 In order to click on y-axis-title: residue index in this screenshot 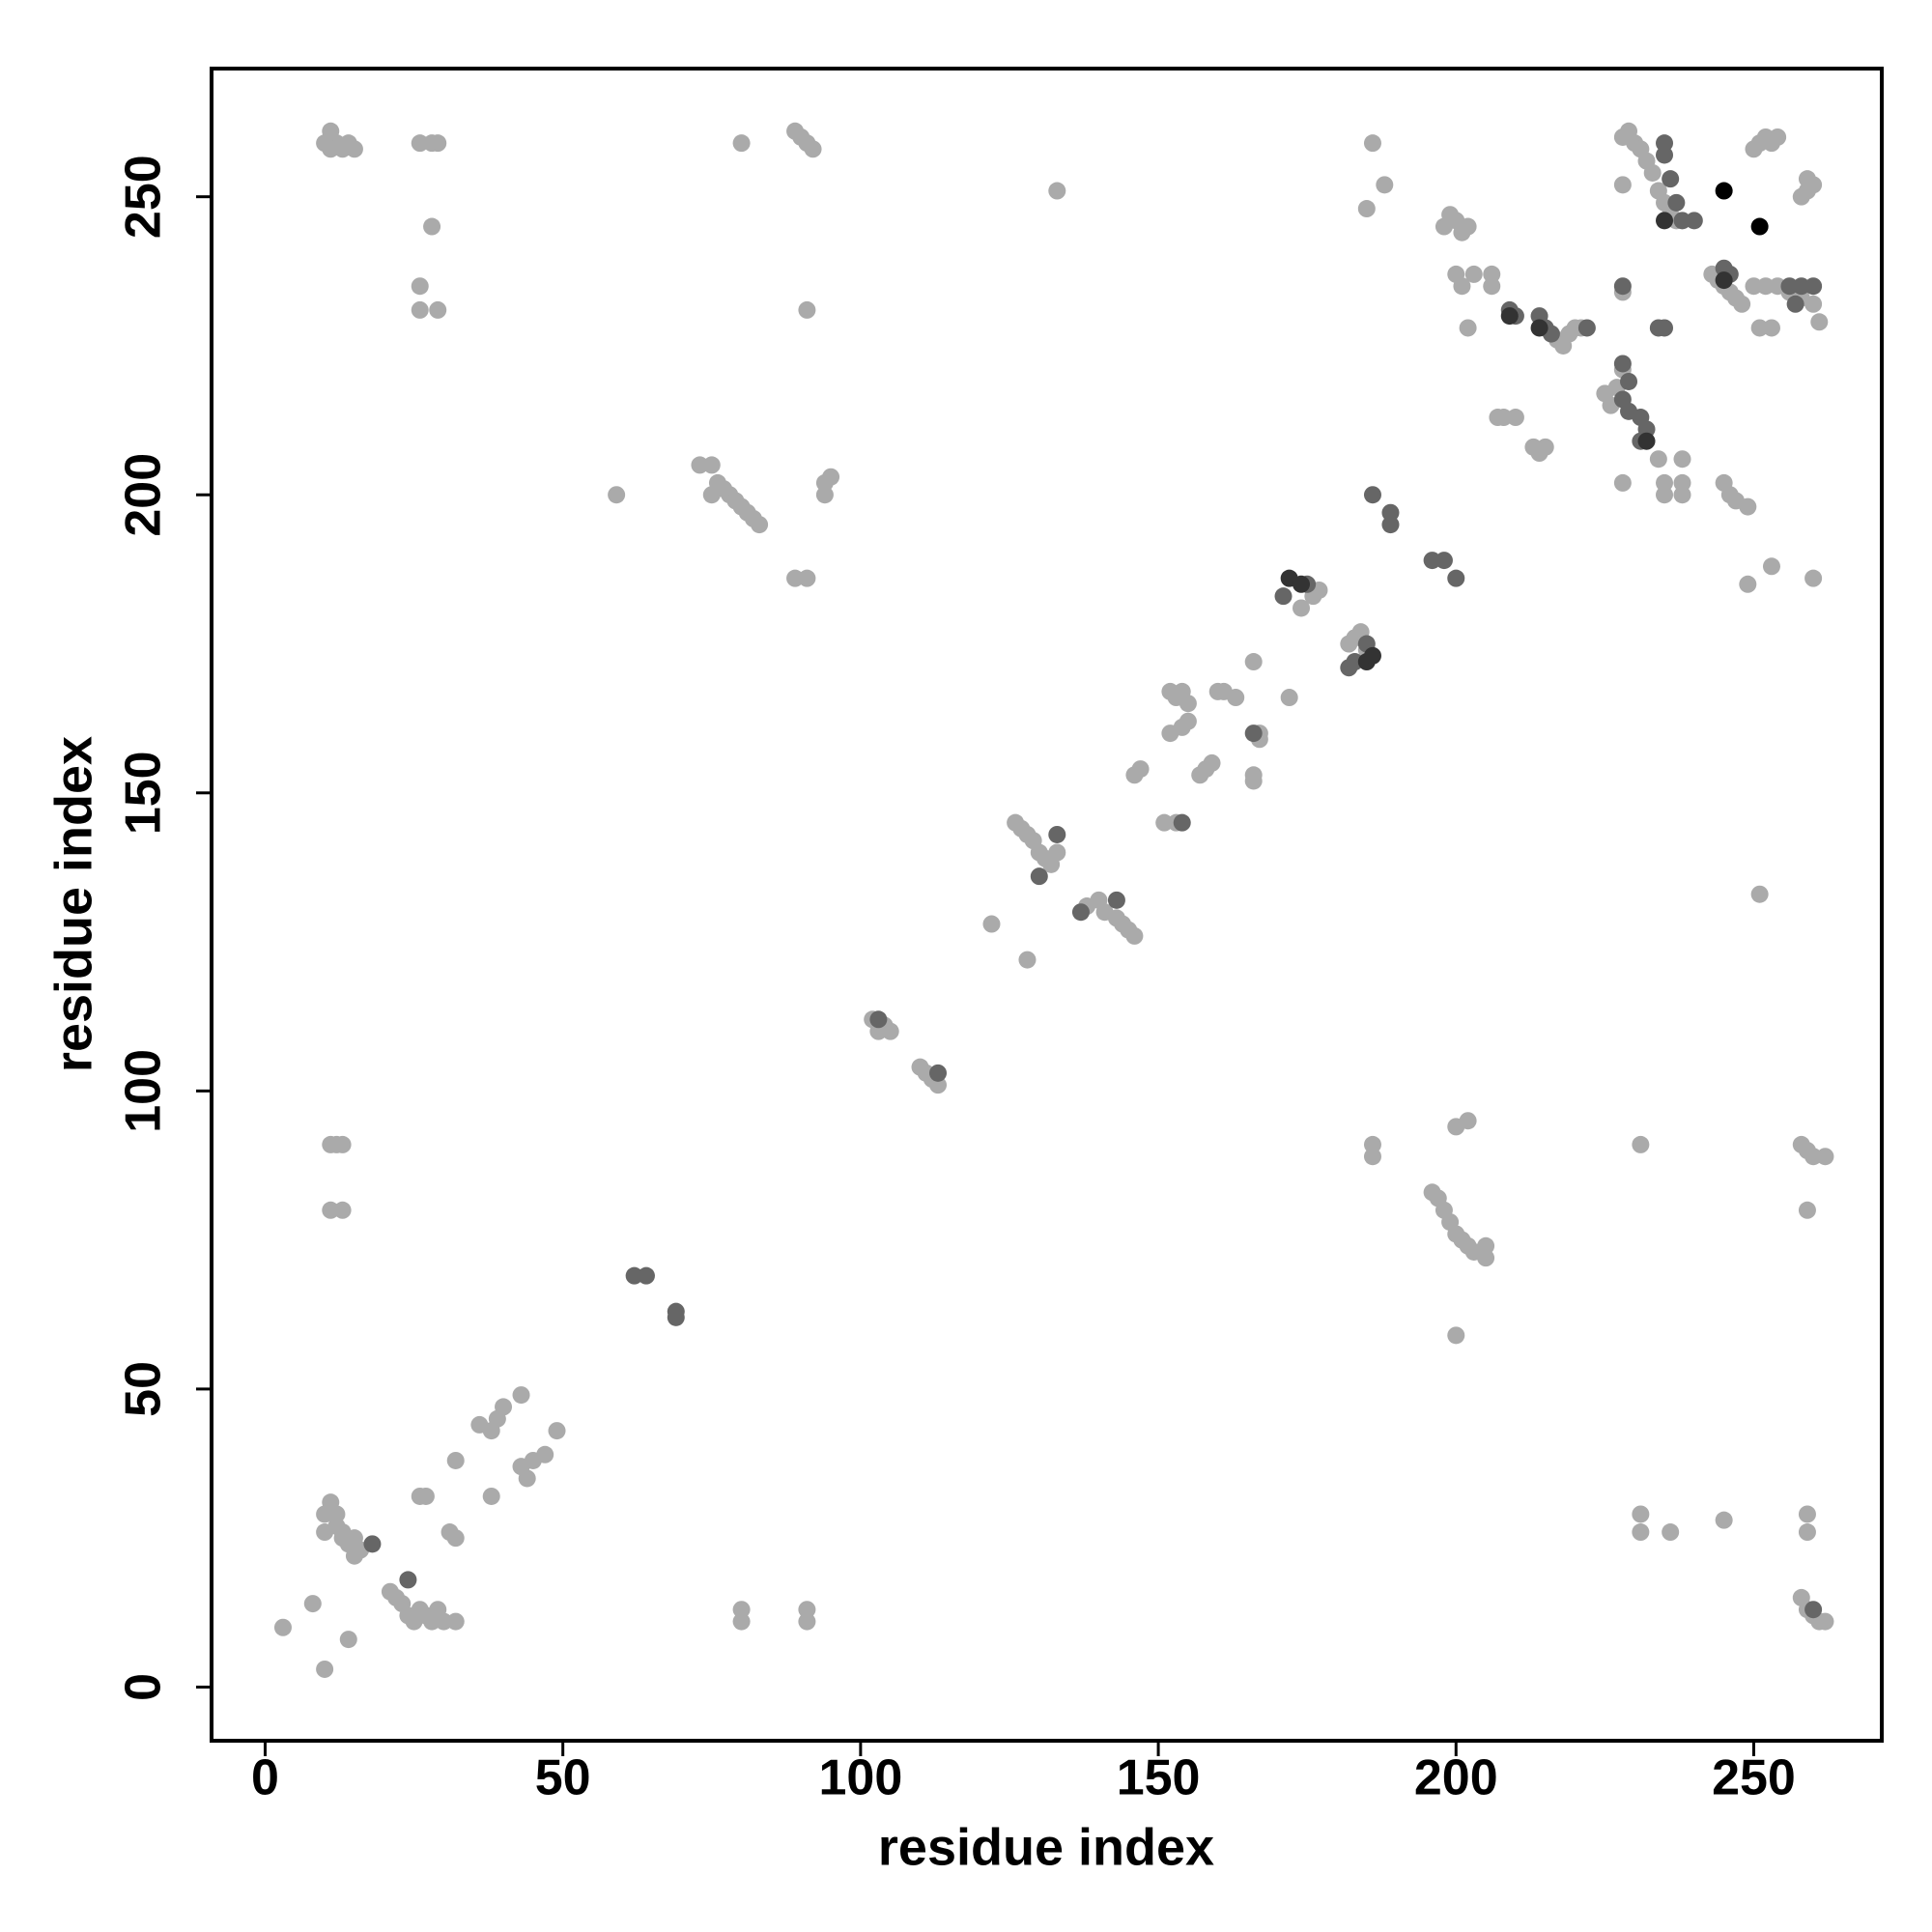, I will do `click(73, 904)`.